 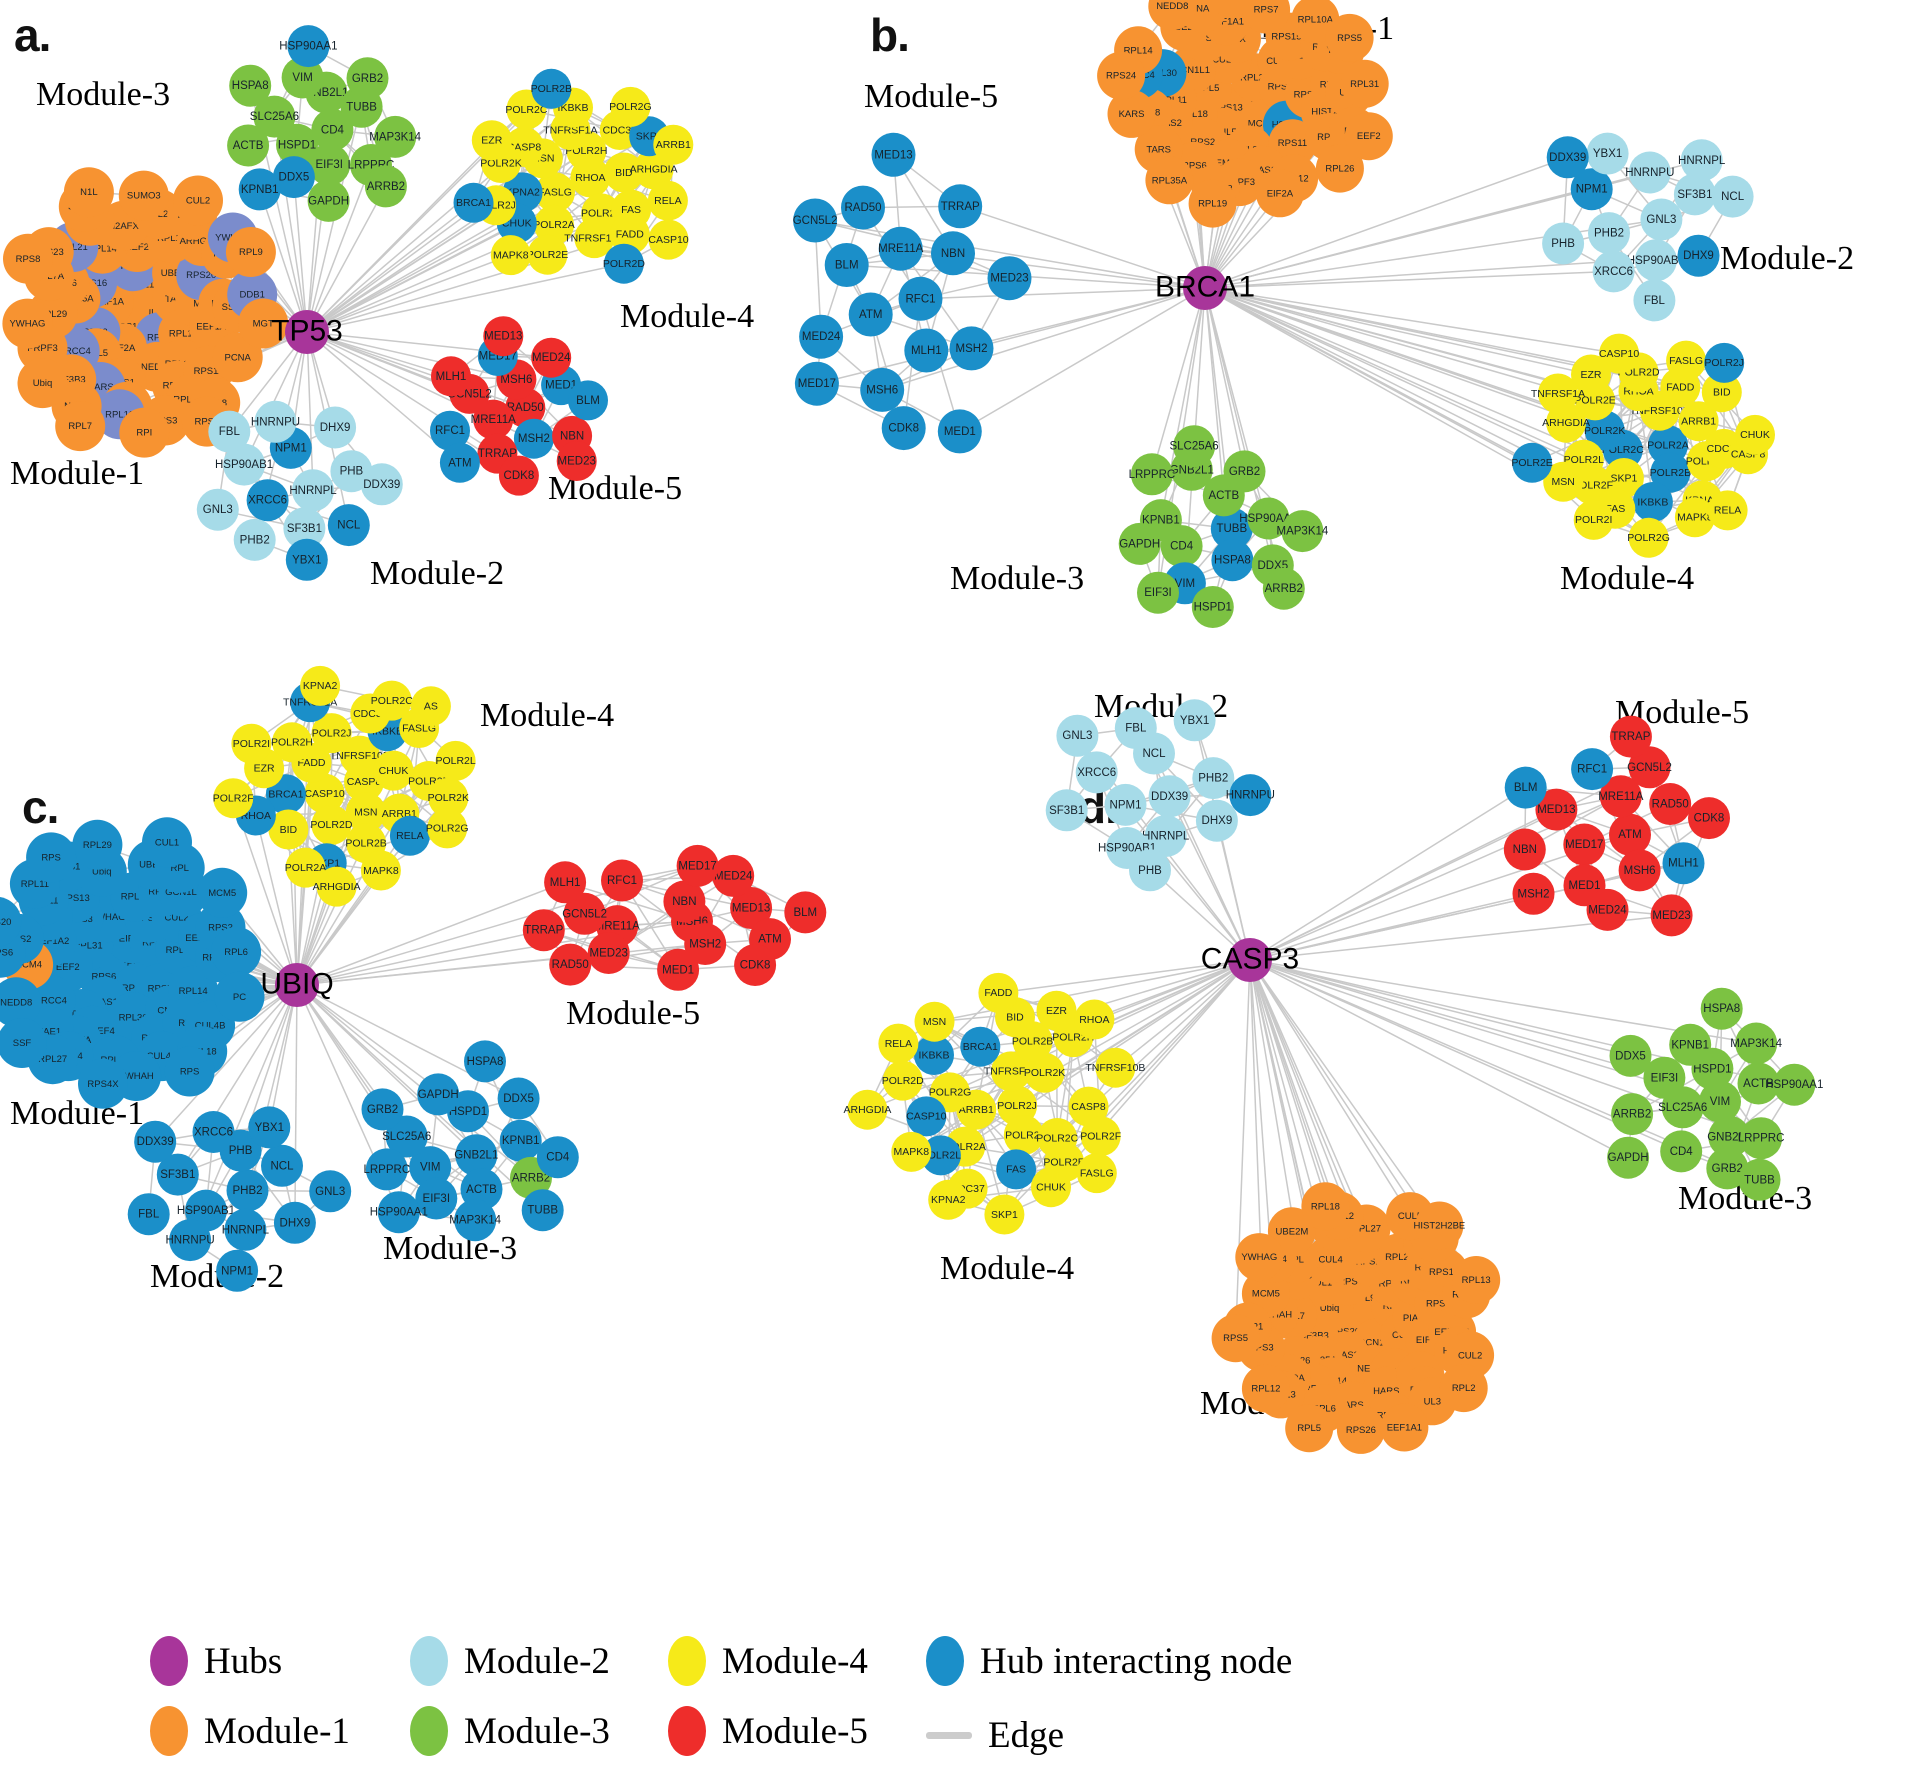 What do you see at coordinates (1125, 804) in the screenshot?
I see `network-node: NPM1` at bounding box center [1125, 804].